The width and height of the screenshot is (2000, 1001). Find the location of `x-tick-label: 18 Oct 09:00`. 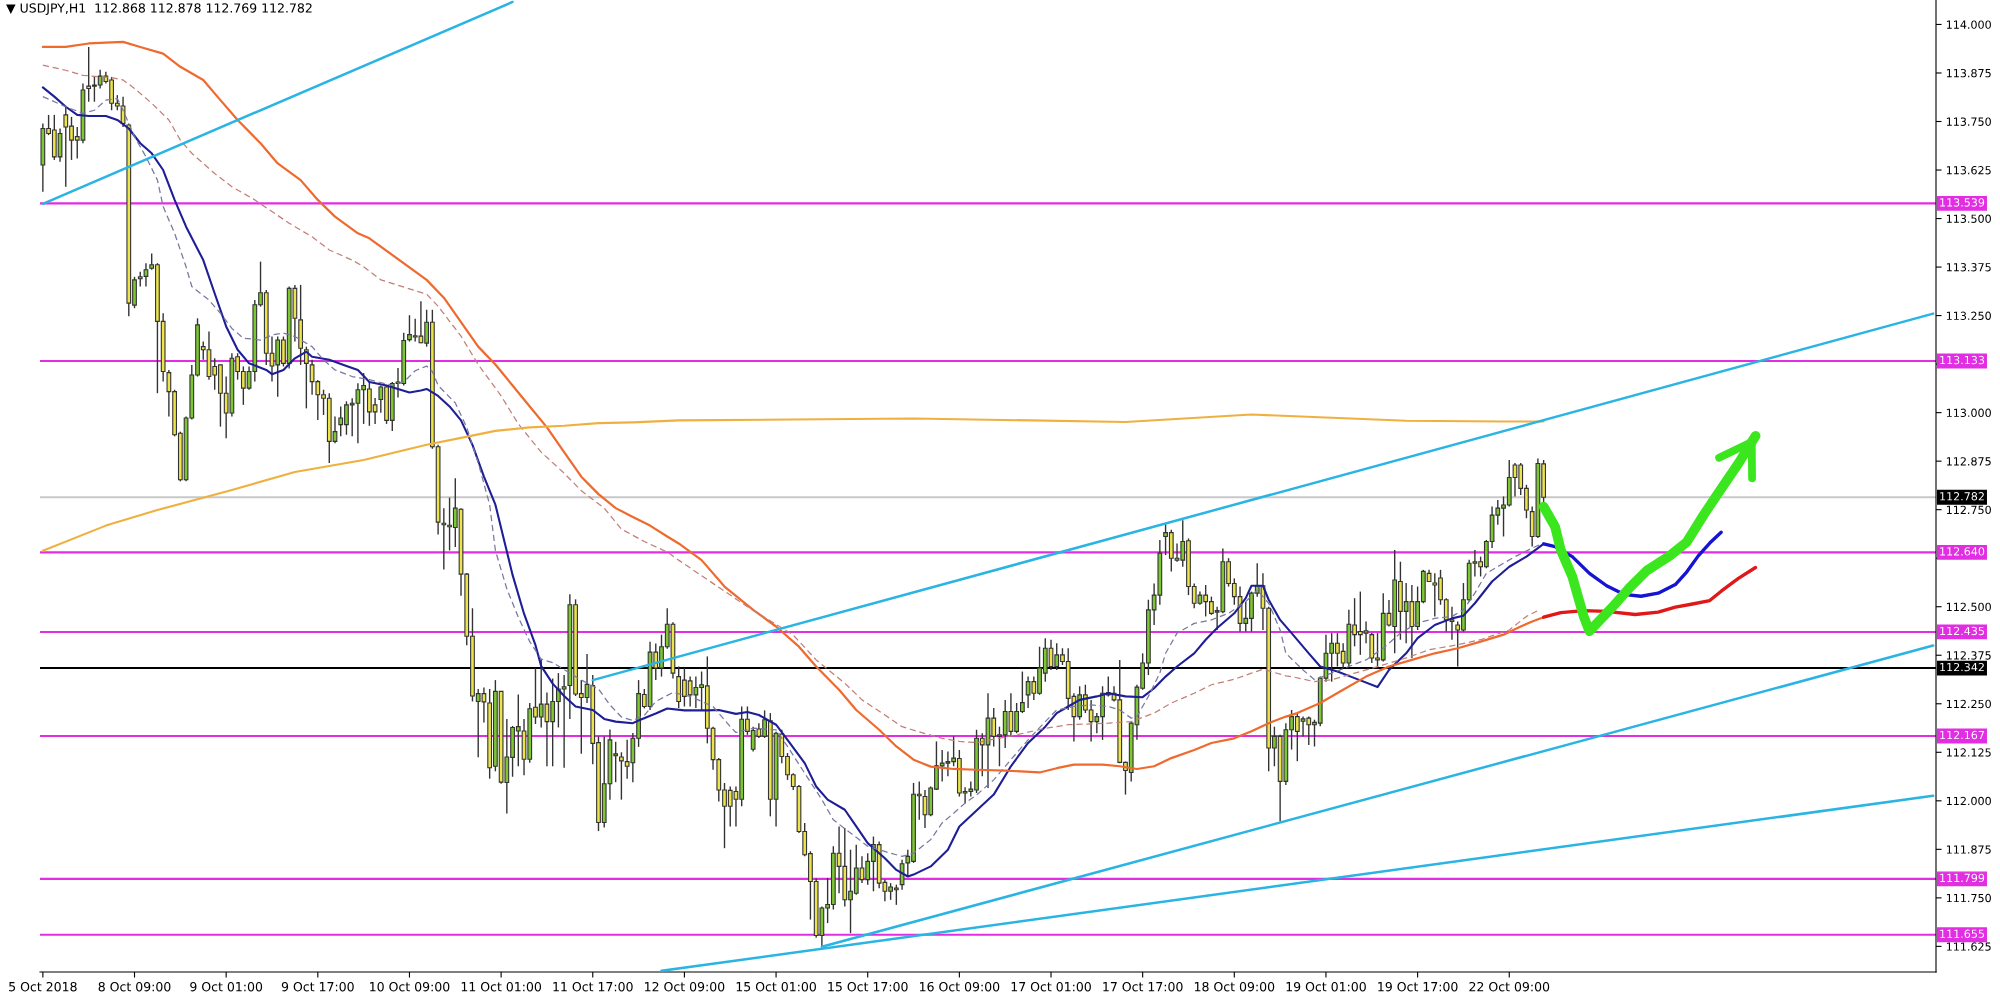

x-tick-label: 18 Oct 09:00 is located at coordinates (1234, 986).